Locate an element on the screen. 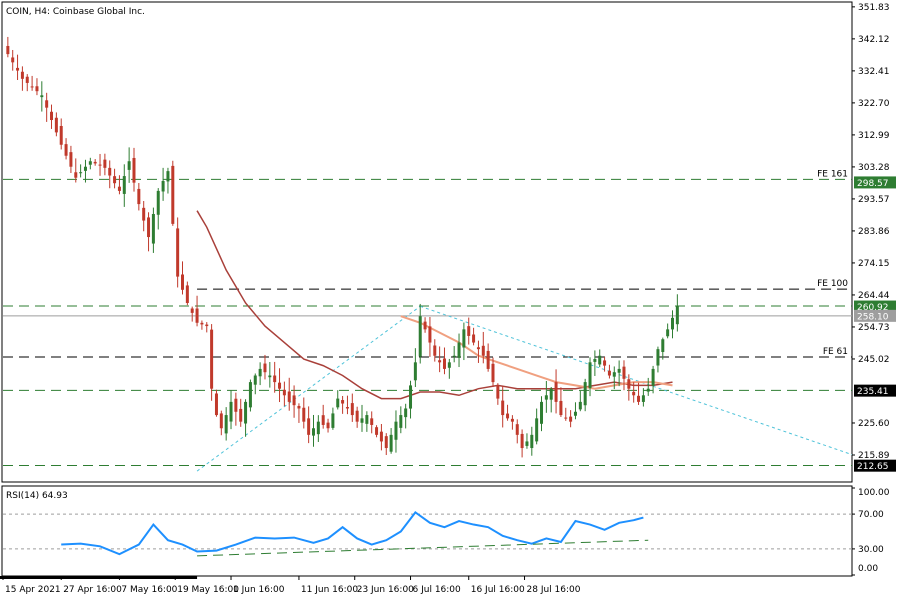  level-label: FE 61 is located at coordinates (835, 352).